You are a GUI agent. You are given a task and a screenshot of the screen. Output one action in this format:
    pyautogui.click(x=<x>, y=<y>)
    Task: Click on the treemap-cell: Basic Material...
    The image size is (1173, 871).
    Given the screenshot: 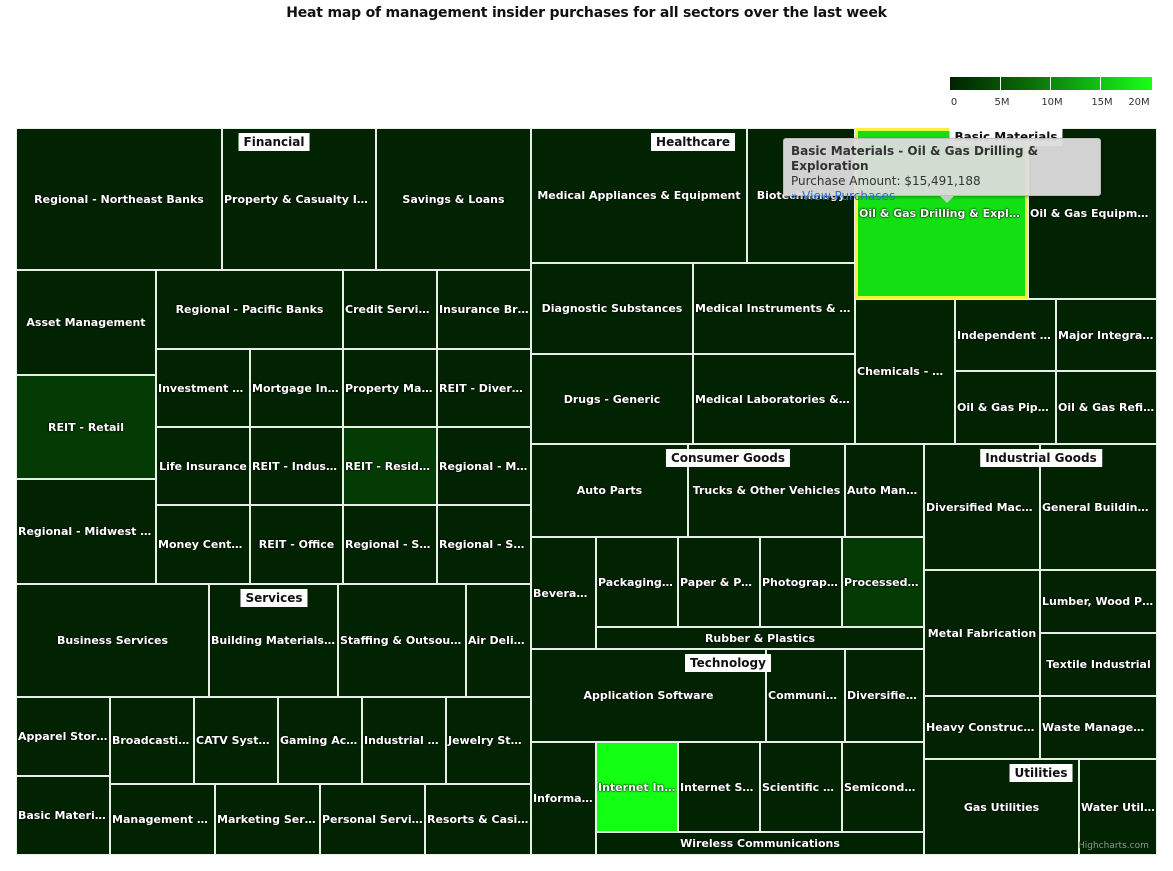 What is the action you would take?
    pyautogui.click(x=63, y=815)
    